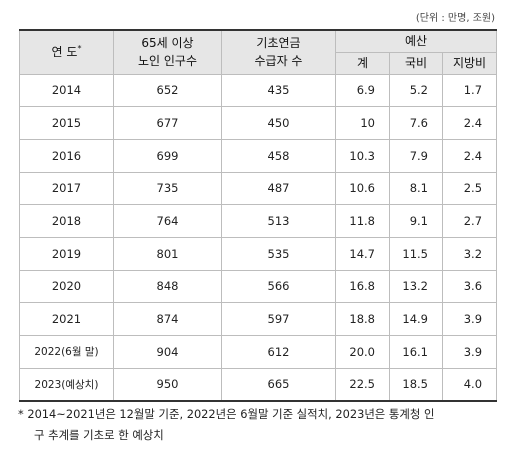 Image resolution: width=517 pixels, height=468 pixels. Describe the element at coordinates (416, 189) in the screenshot. I see `cell-budget-national: 8.1` at that location.